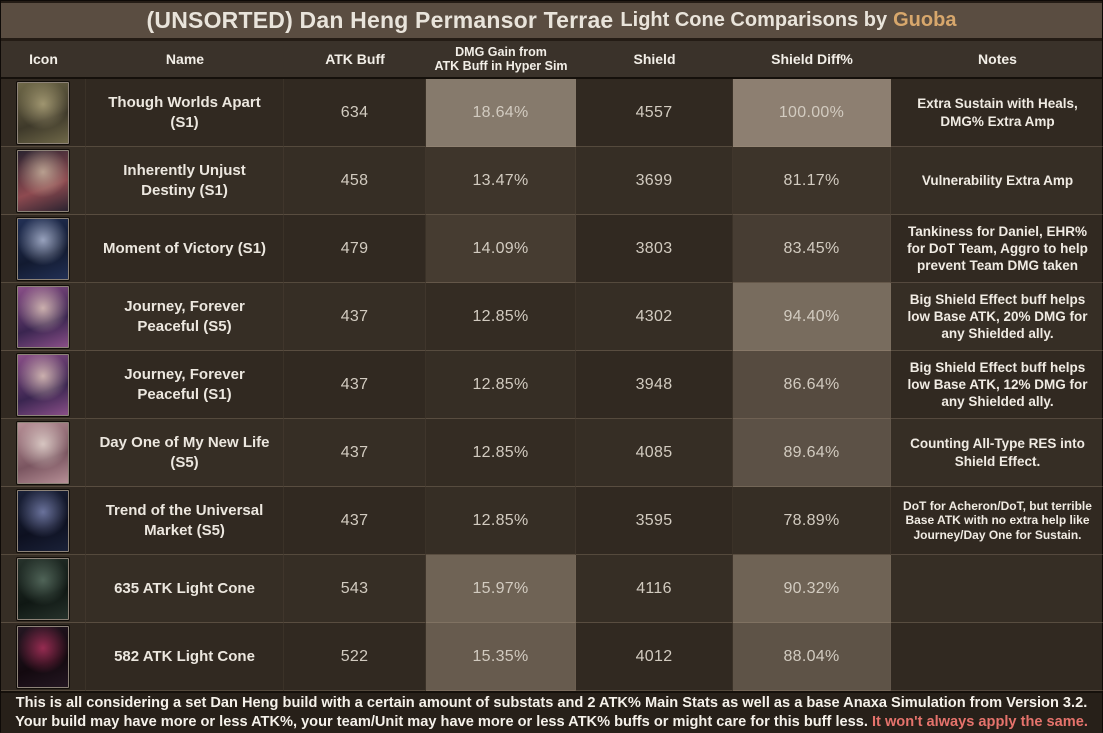  I want to click on shield-diff-value: 89.64%, so click(812, 453).